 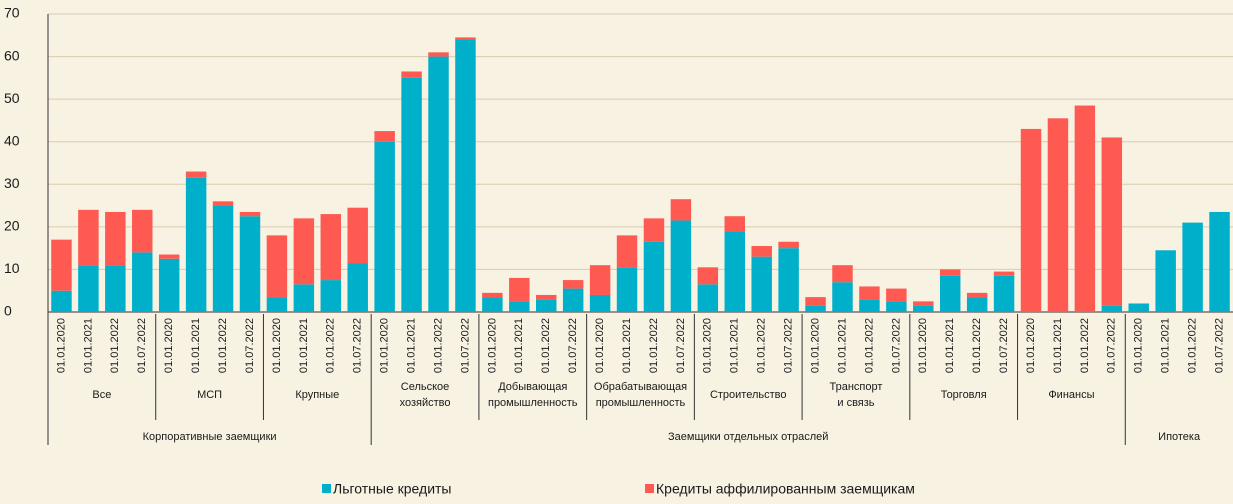 What do you see at coordinates (392, 489) in the screenshot?
I see `legend-label: Льготные кредиты` at bounding box center [392, 489].